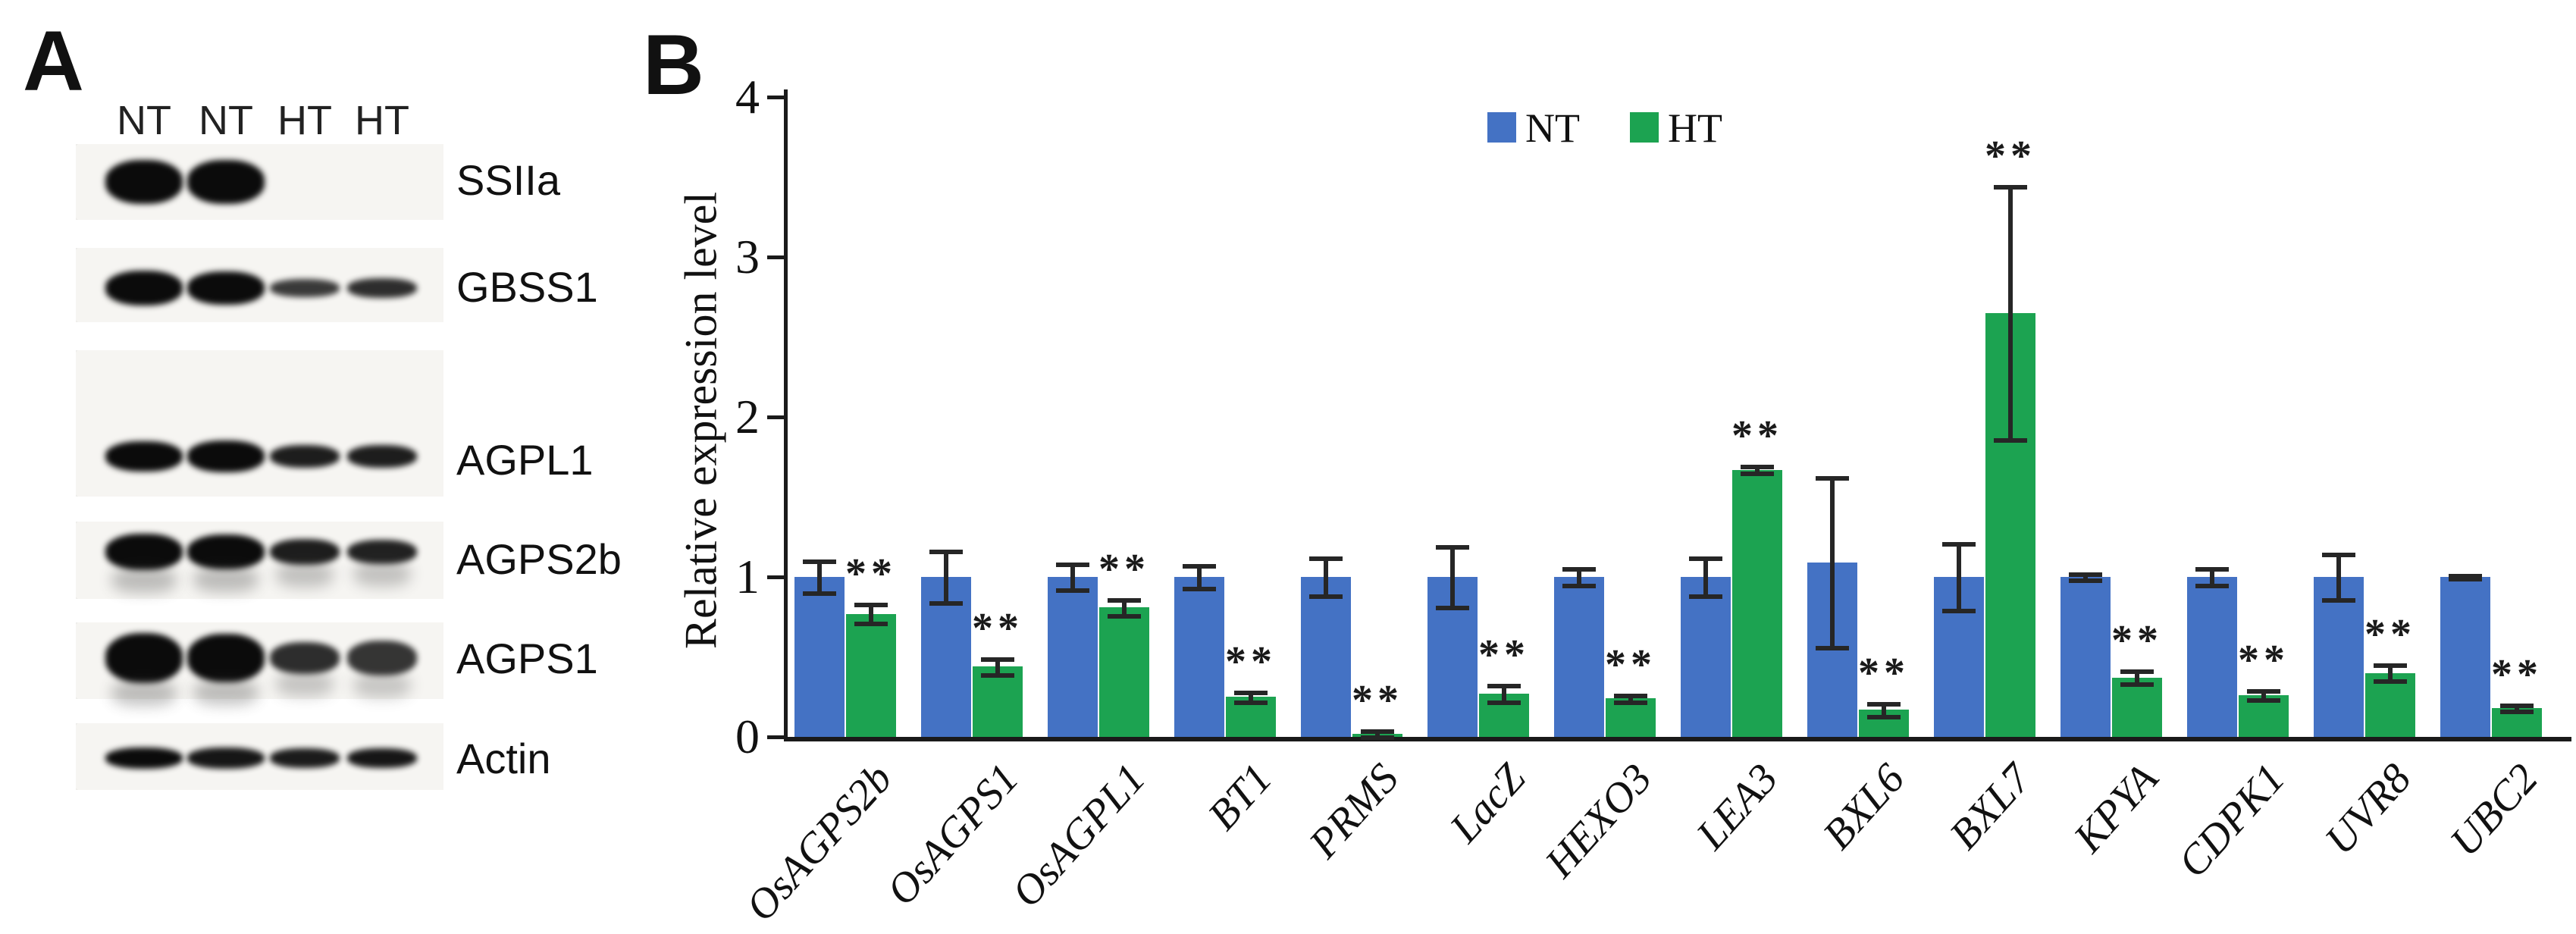 This screenshot has width=2576, height=934. Describe the element at coordinates (144, 120) in the screenshot. I see `lane-label: NT` at that location.